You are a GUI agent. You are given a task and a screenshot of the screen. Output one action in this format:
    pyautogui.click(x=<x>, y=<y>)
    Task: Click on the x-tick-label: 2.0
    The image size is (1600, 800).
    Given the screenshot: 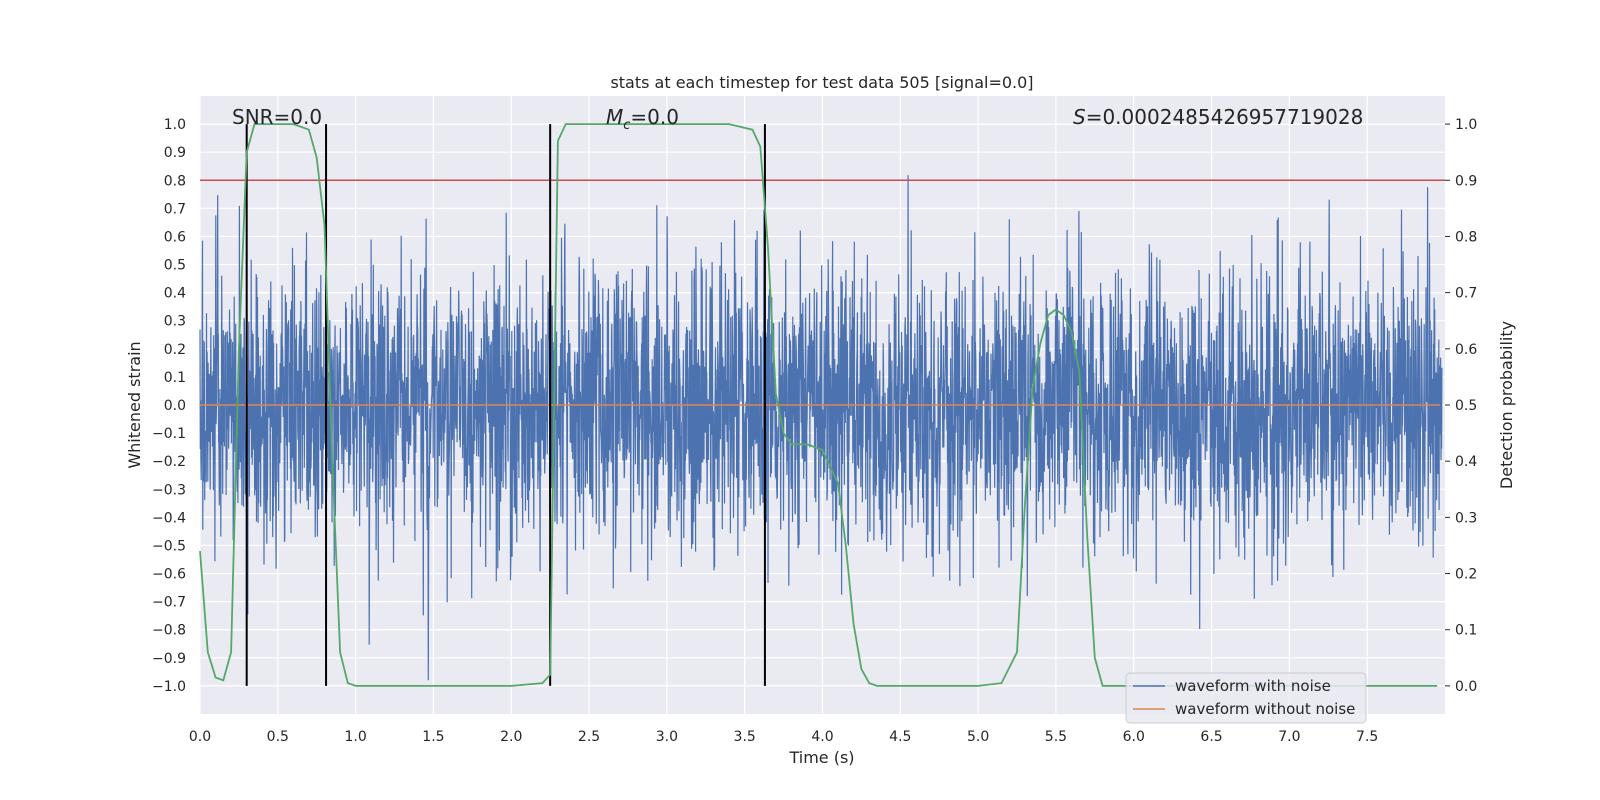 What is the action you would take?
    pyautogui.click(x=511, y=737)
    